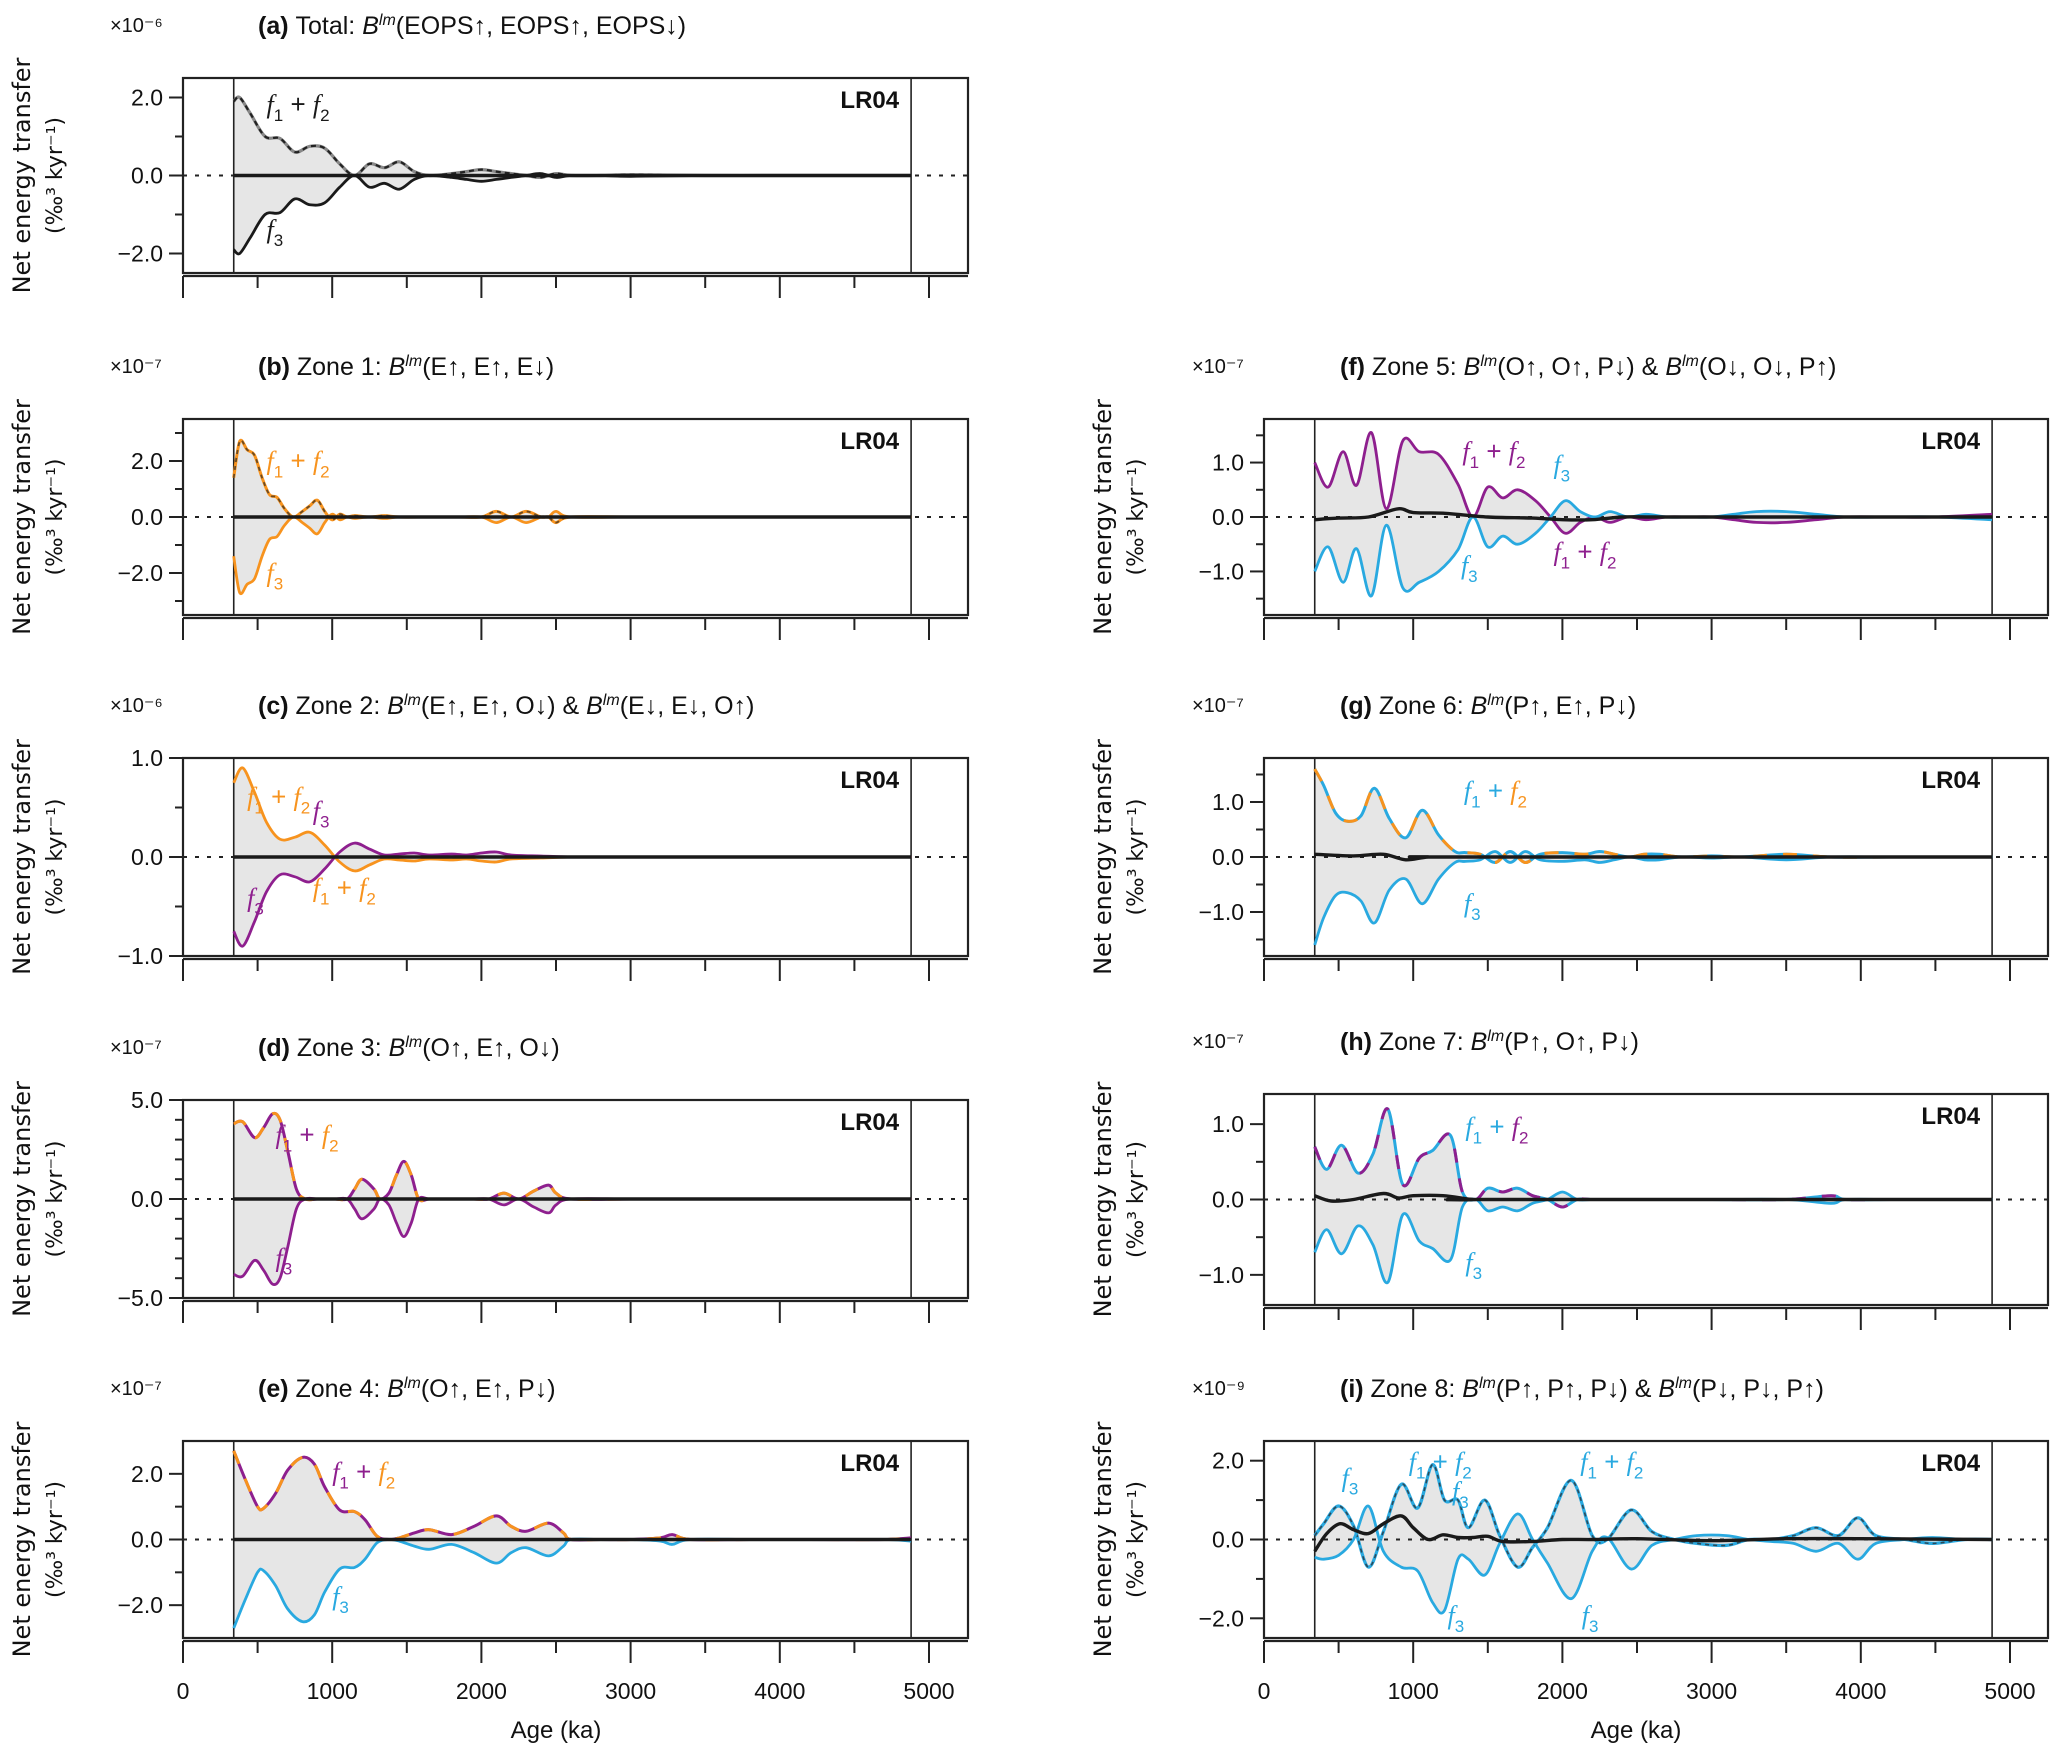 This screenshot has height=1759, width=2067. I want to click on panel-title: (d) Zone 3: Blm(O↑, E↑, O↓), so click(409, 1048).